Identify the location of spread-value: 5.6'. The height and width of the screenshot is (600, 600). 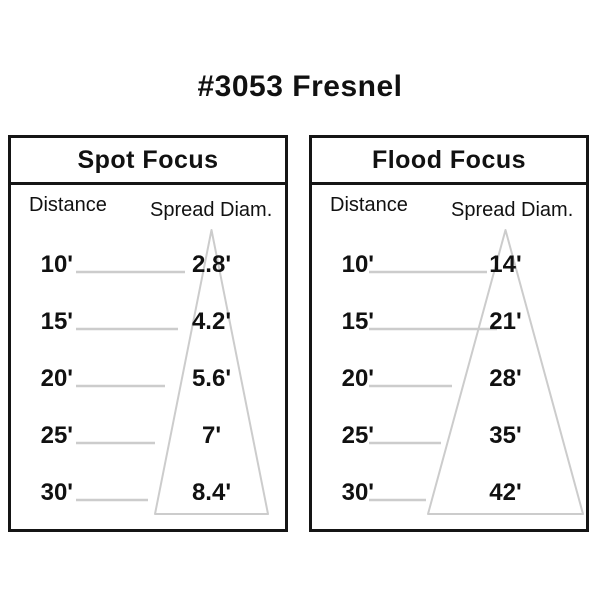
(211, 378).